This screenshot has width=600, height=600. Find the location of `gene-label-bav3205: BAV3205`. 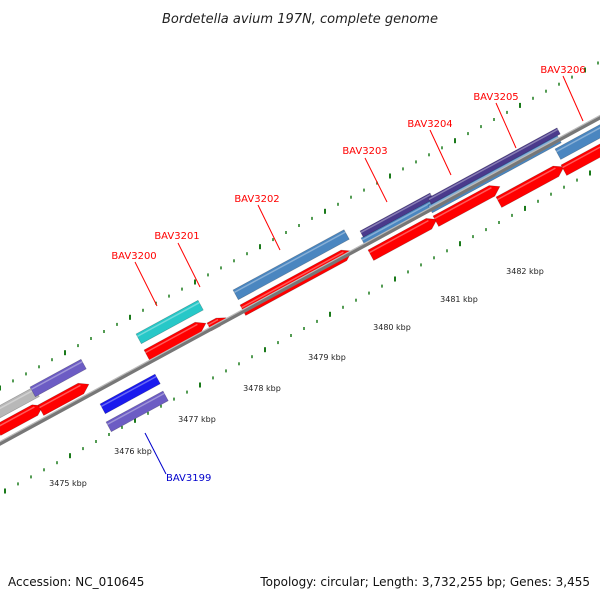

gene-label-bav3205: BAV3205 is located at coordinates (495, 97).